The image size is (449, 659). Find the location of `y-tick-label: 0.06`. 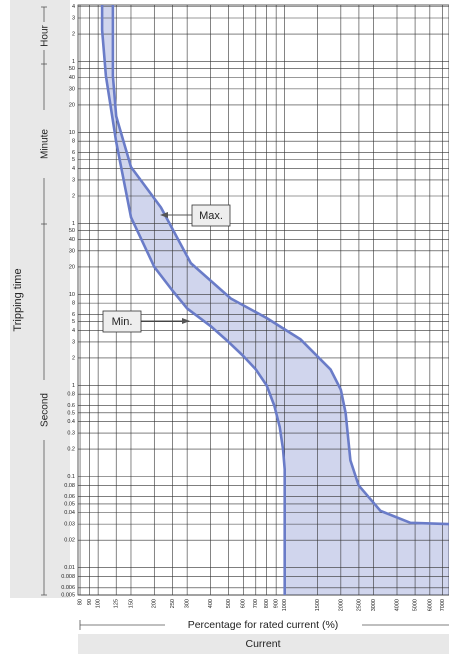

y-tick-label: 0.06 is located at coordinates (69, 497).